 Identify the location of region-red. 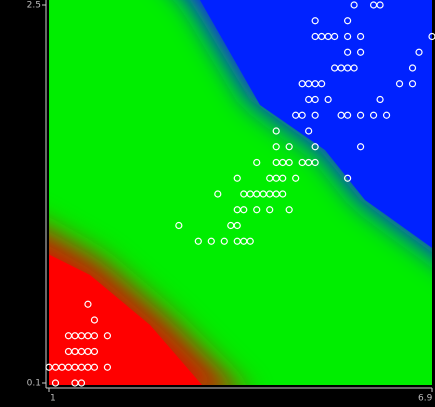
(125, 319).